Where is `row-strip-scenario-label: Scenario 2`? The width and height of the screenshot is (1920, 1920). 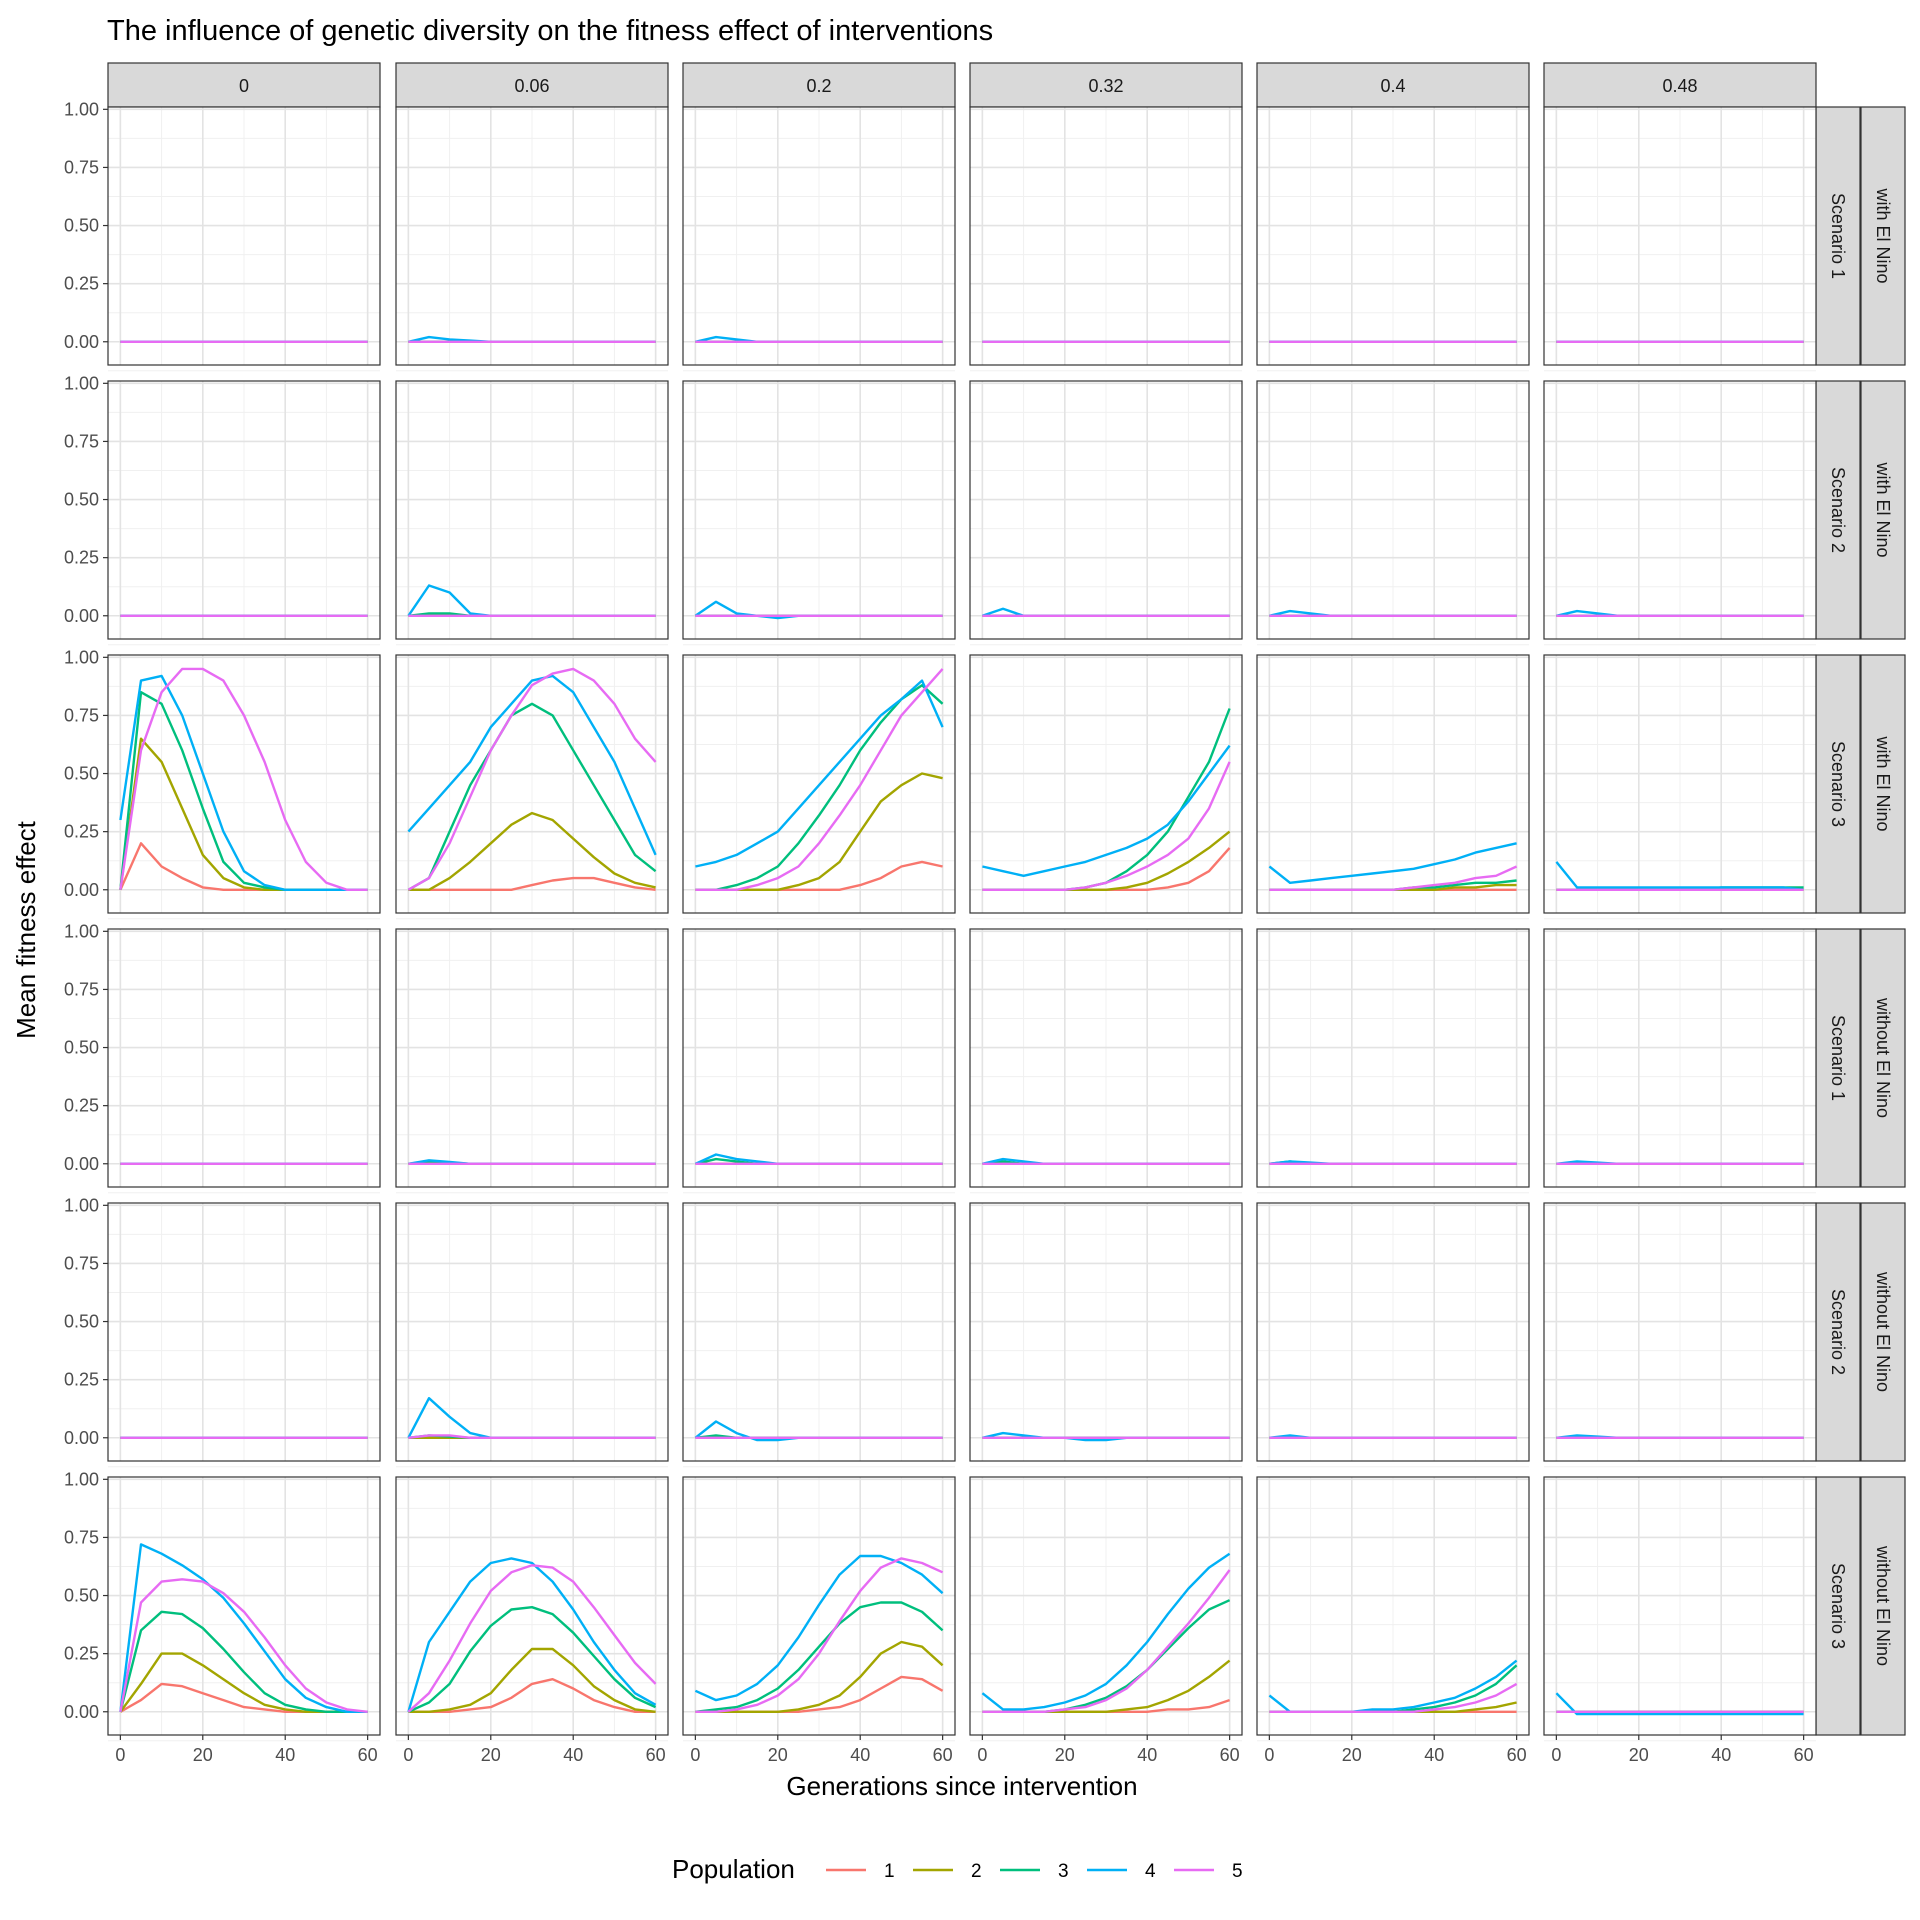 row-strip-scenario-label: Scenario 2 is located at coordinates (1838, 1332).